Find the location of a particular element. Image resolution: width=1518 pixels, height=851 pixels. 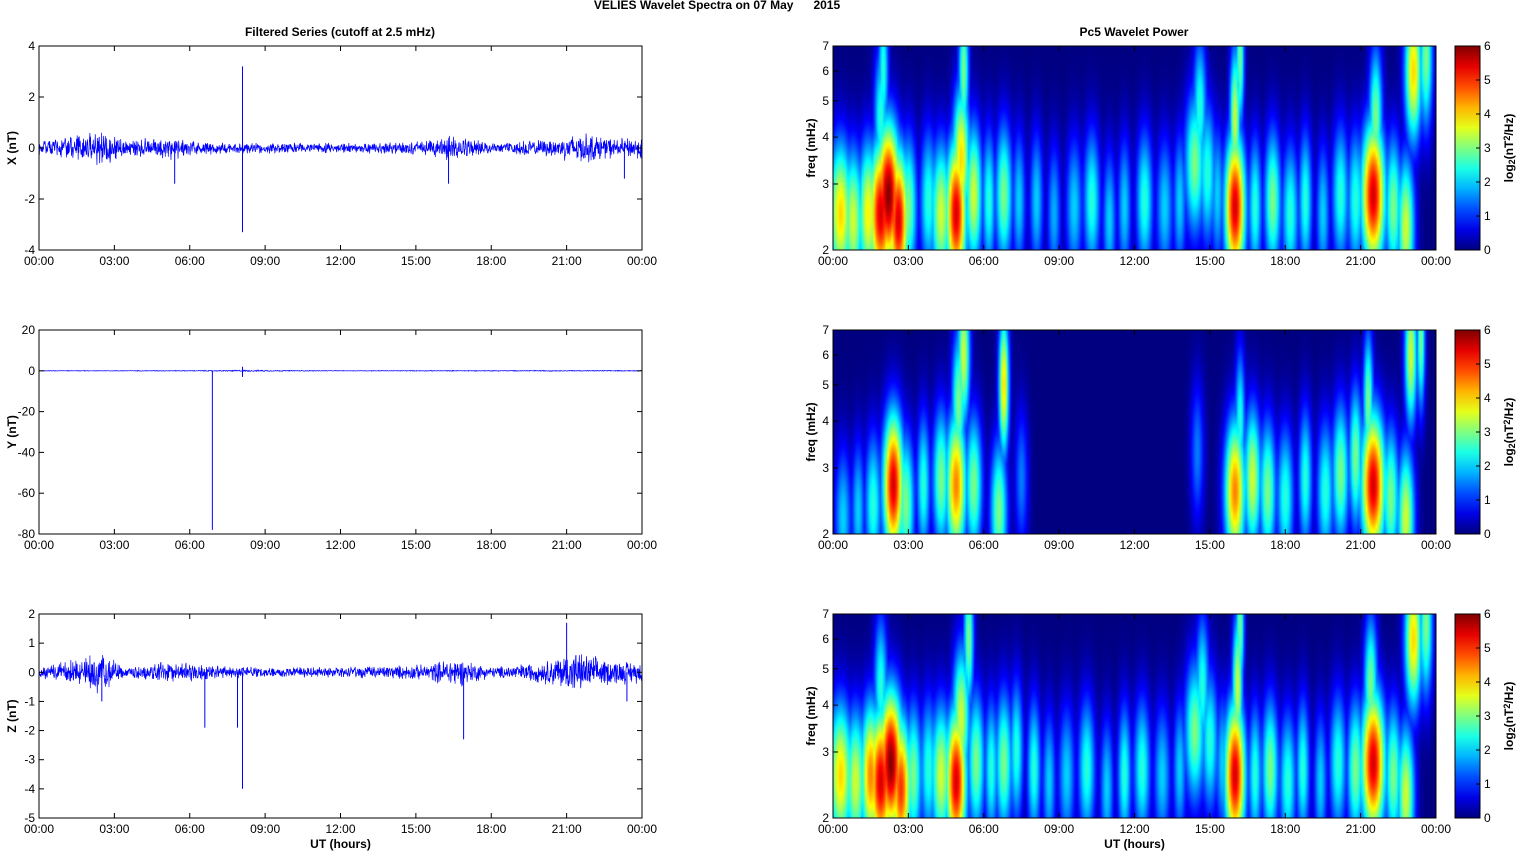

filtered-z-xtick-label: 03:00 is located at coordinates (114, 829).